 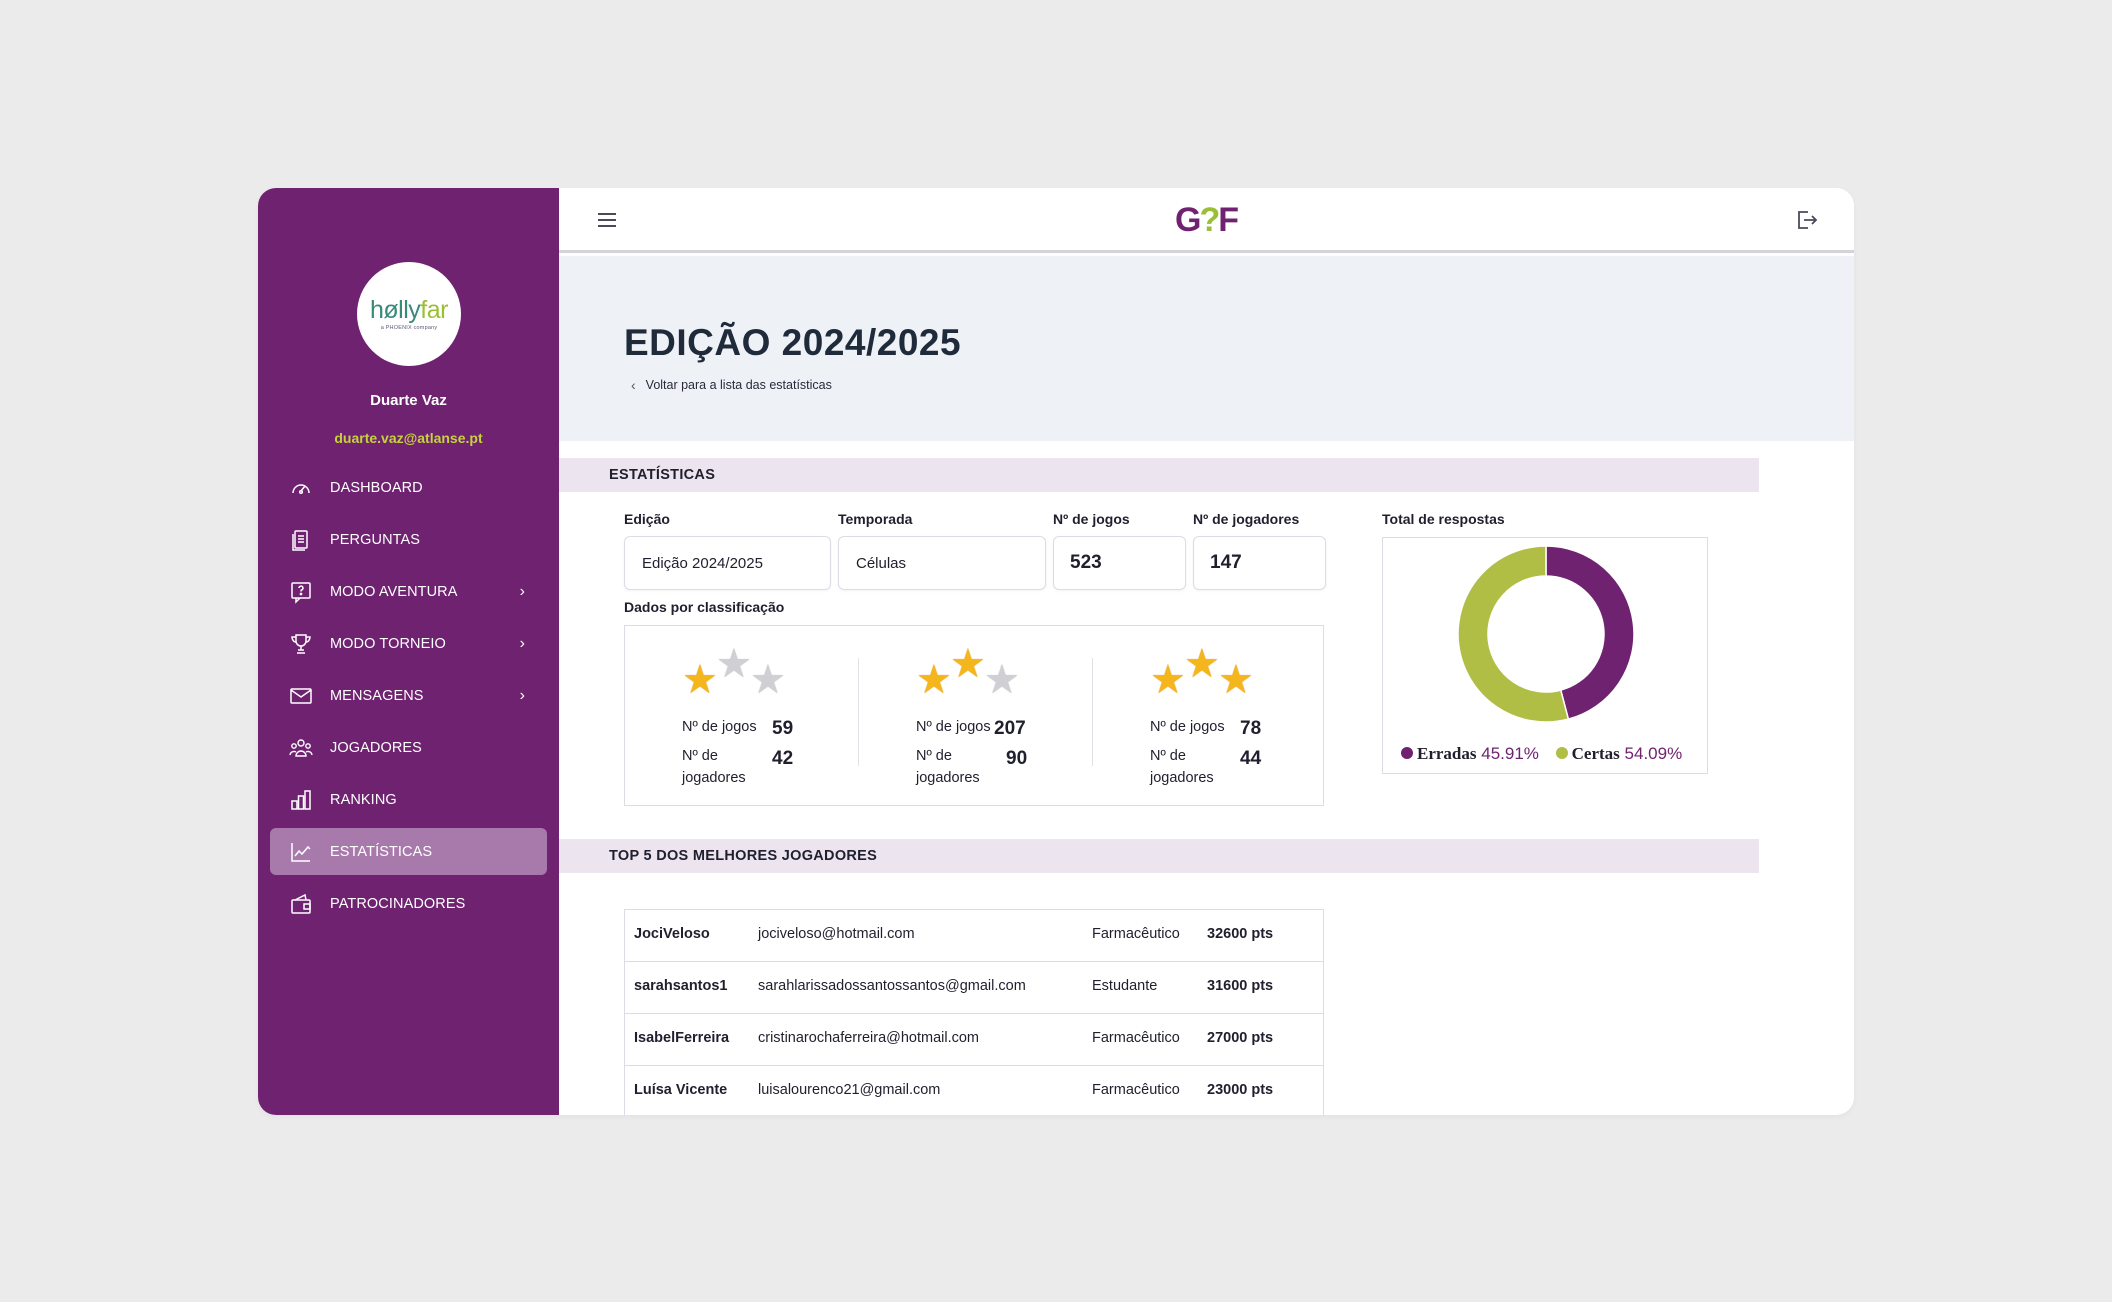 I want to click on players-count-label: Nº de jogadores, so click(x=1246, y=519).